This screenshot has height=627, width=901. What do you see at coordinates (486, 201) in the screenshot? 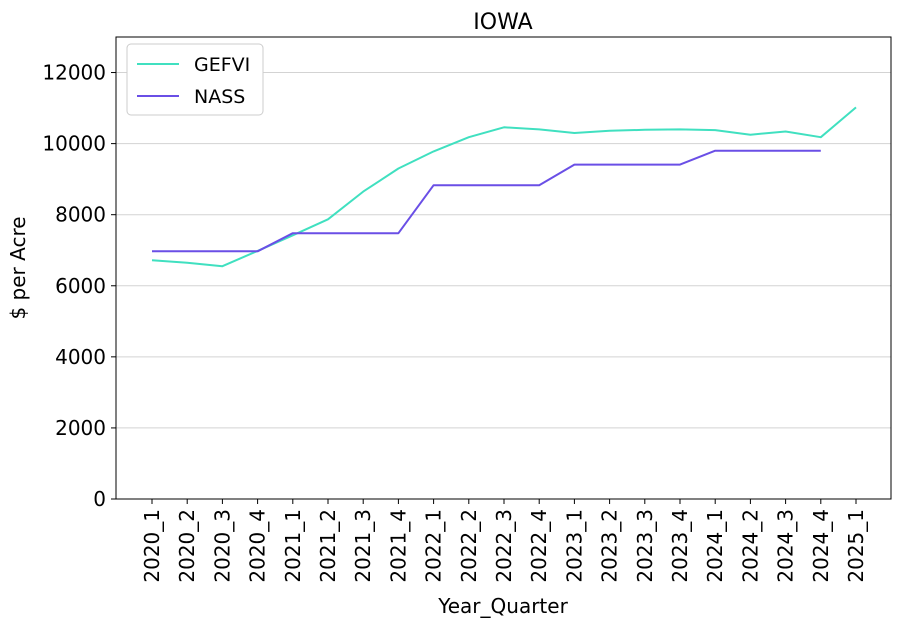
I see `series-line-nass` at bounding box center [486, 201].